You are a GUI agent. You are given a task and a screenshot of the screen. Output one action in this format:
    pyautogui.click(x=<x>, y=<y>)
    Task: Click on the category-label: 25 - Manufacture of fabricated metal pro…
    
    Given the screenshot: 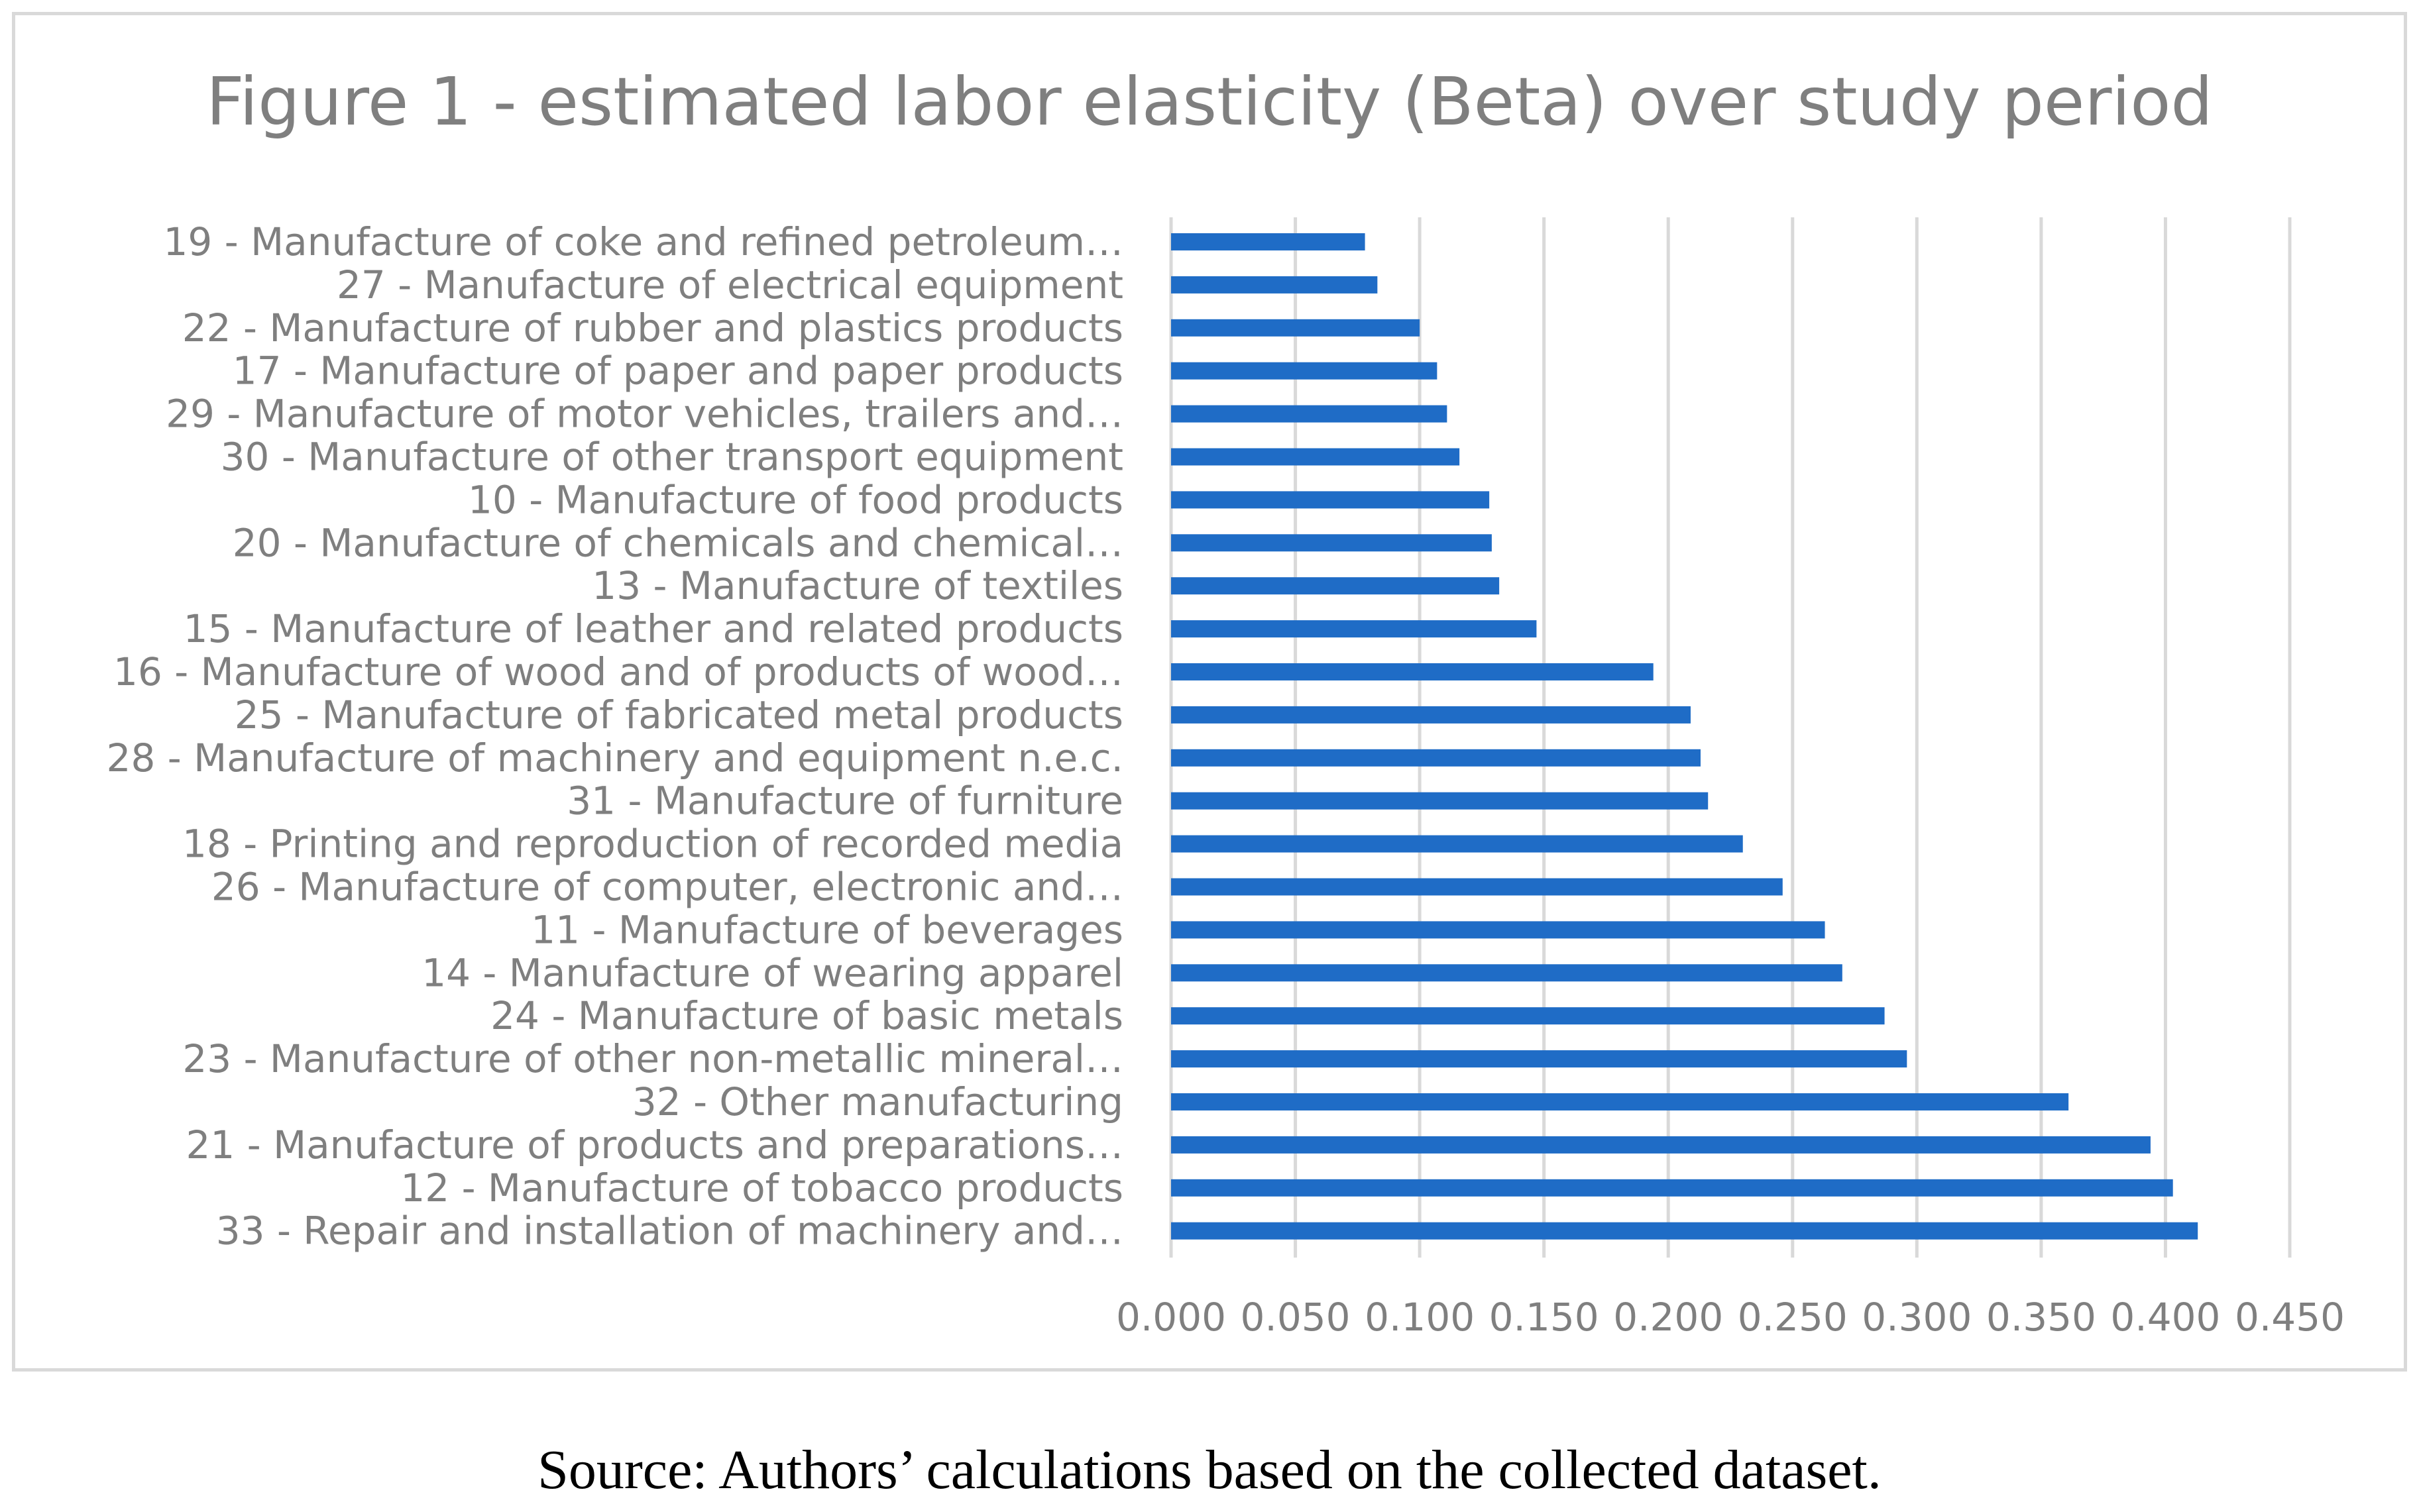 What is the action you would take?
    pyautogui.click(x=679, y=714)
    